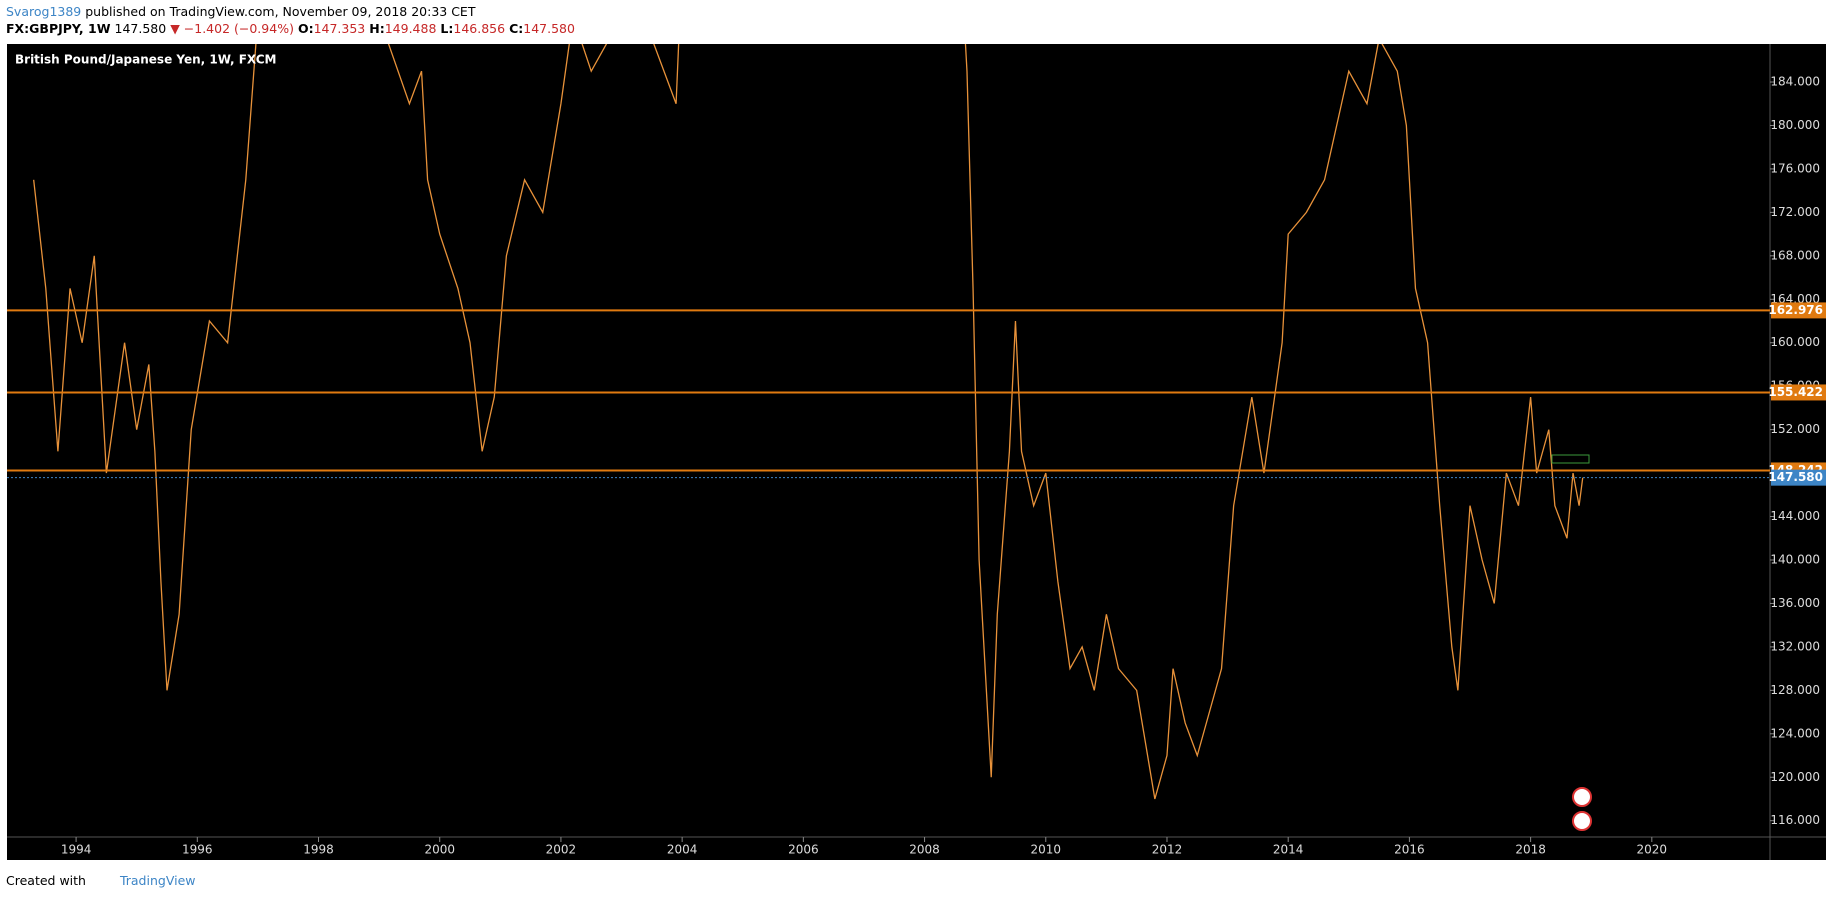 The width and height of the screenshot is (1828, 899). What do you see at coordinates (1795, 299) in the screenshot?
I see `y-tick-label: 164.000` at bounding box center [1795, 299].